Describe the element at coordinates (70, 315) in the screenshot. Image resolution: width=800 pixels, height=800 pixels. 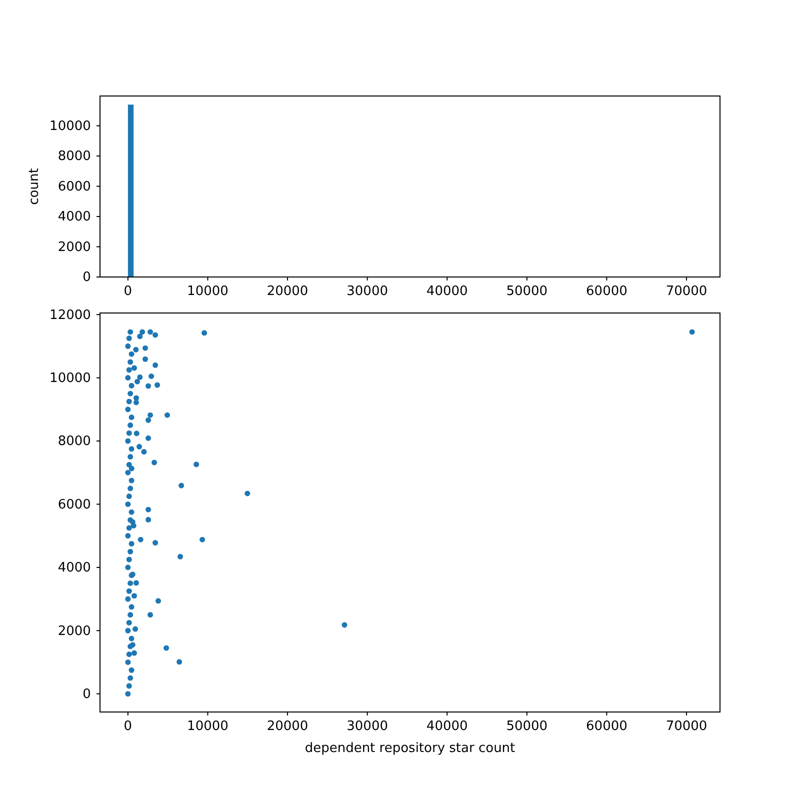
I see `y-tick-label: 12000` at that location.